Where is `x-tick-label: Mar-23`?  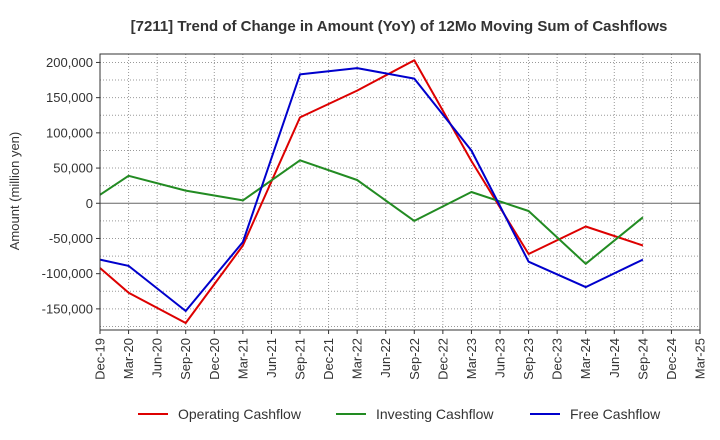
x-tick-label: Mar-23 is located at coordinates (471, 358).